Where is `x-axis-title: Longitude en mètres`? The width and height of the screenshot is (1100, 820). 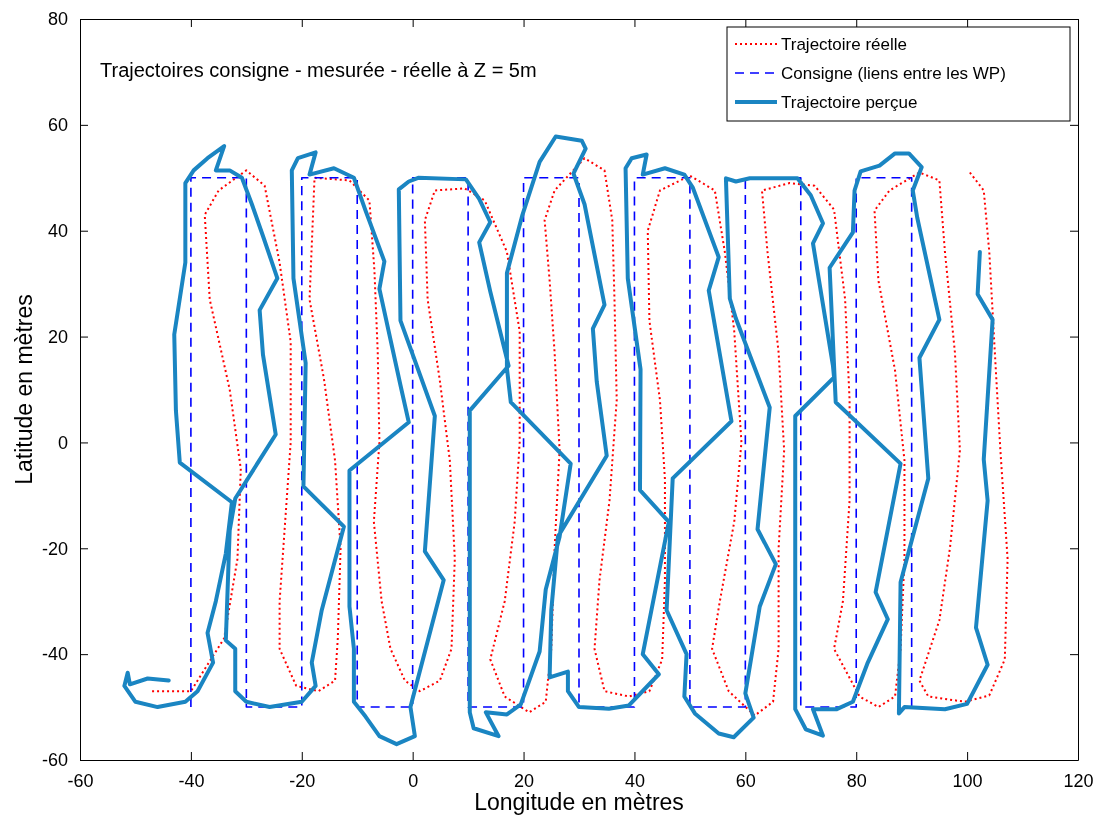
x-axis-title: Longitude en mètres is located at coordinates (579, 802).